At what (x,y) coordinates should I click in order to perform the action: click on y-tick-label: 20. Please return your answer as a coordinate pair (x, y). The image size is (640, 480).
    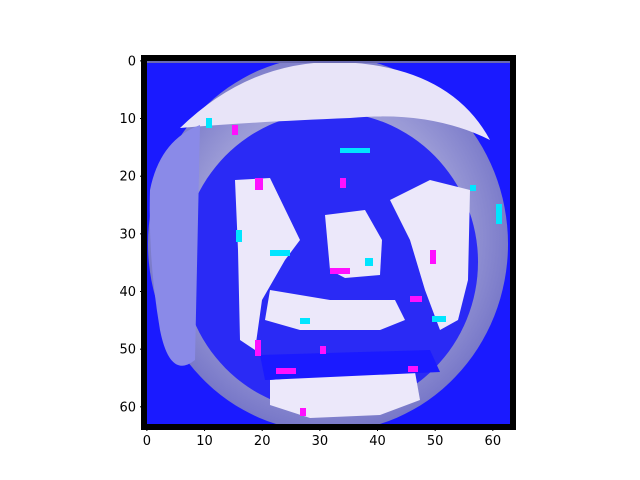
    Looking at the image, I should click on (127, 177).